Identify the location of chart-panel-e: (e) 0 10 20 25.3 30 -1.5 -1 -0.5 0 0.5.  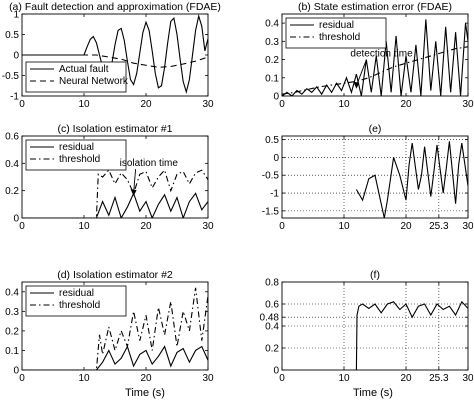
(368, 177).